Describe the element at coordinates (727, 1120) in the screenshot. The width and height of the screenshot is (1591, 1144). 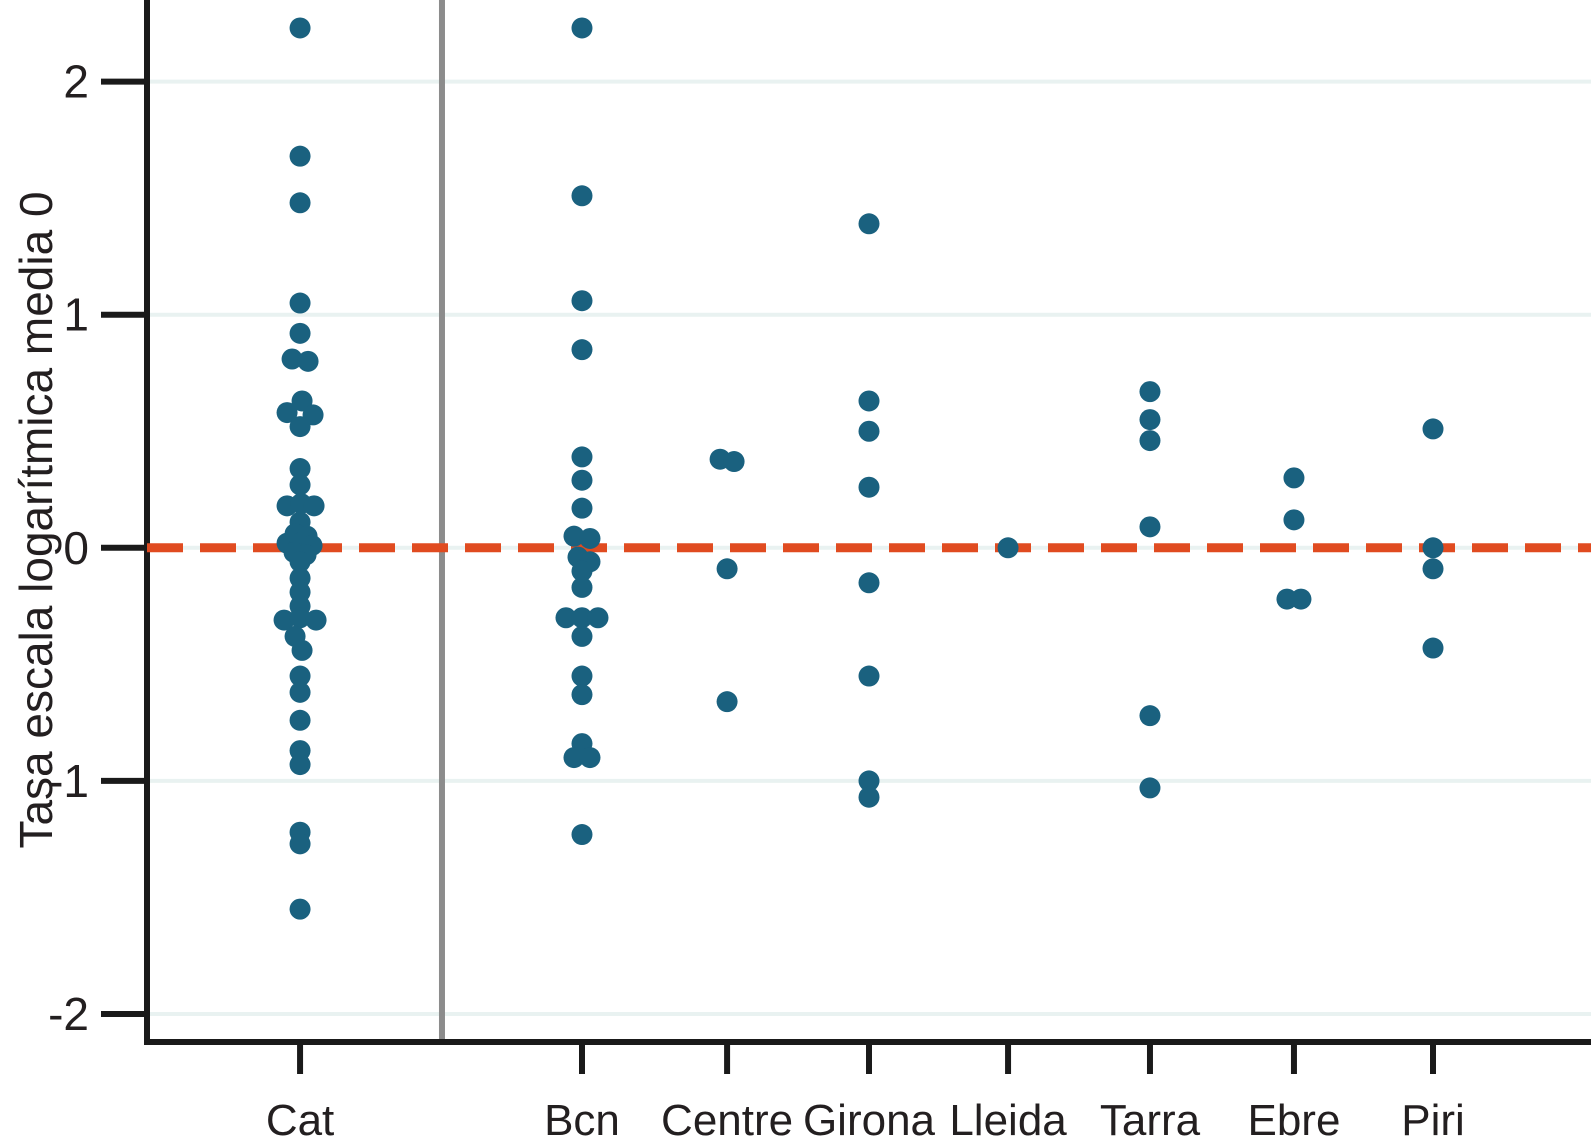
I see `x-category-label-centre: Centre` at that location.